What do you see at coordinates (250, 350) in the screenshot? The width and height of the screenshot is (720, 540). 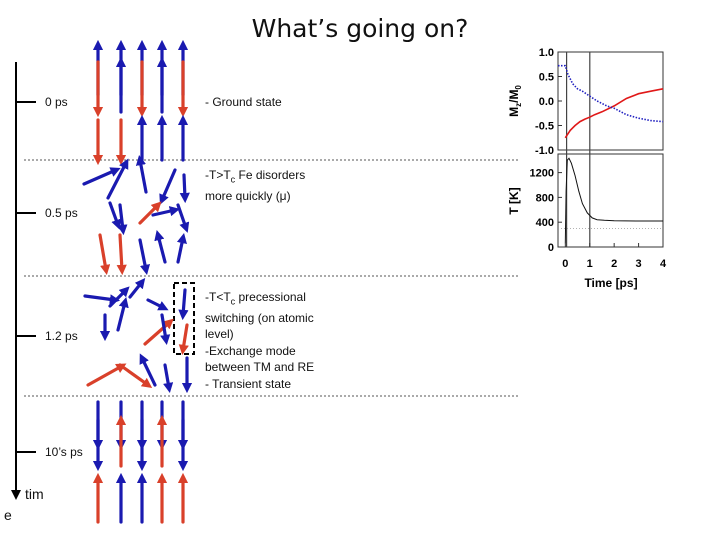 I see `note-precess-line4: -Exchange mode` at bounding box center [250, 350].